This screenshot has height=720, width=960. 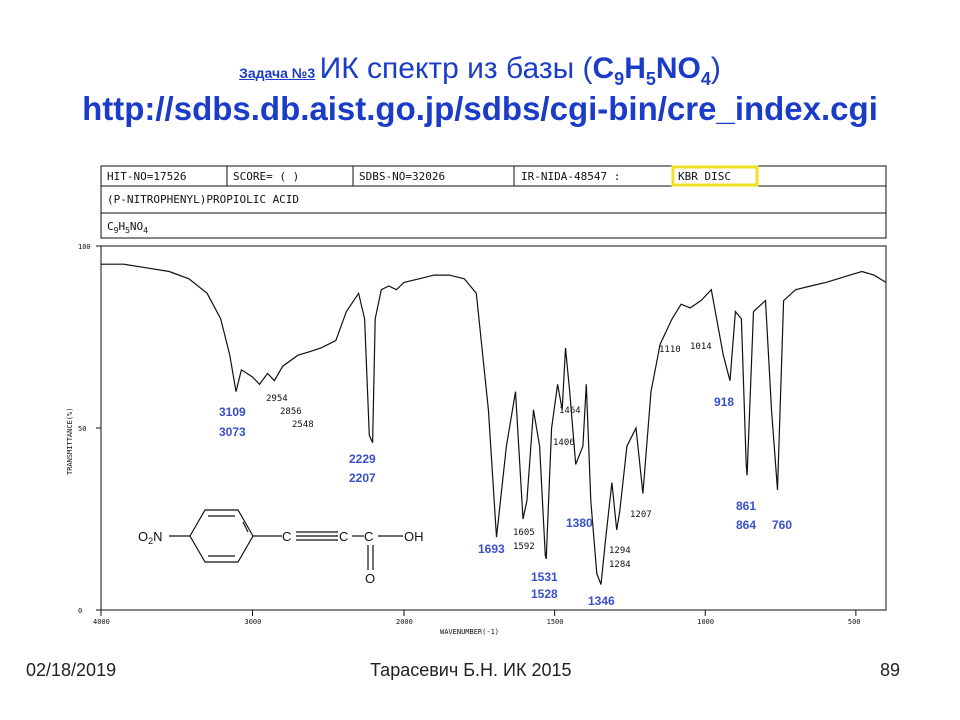 What do you see at coordinates (456, 68) in the screenshot?
I see `title-label: ИК спектр из базы (` at bounding box center [456, 68].